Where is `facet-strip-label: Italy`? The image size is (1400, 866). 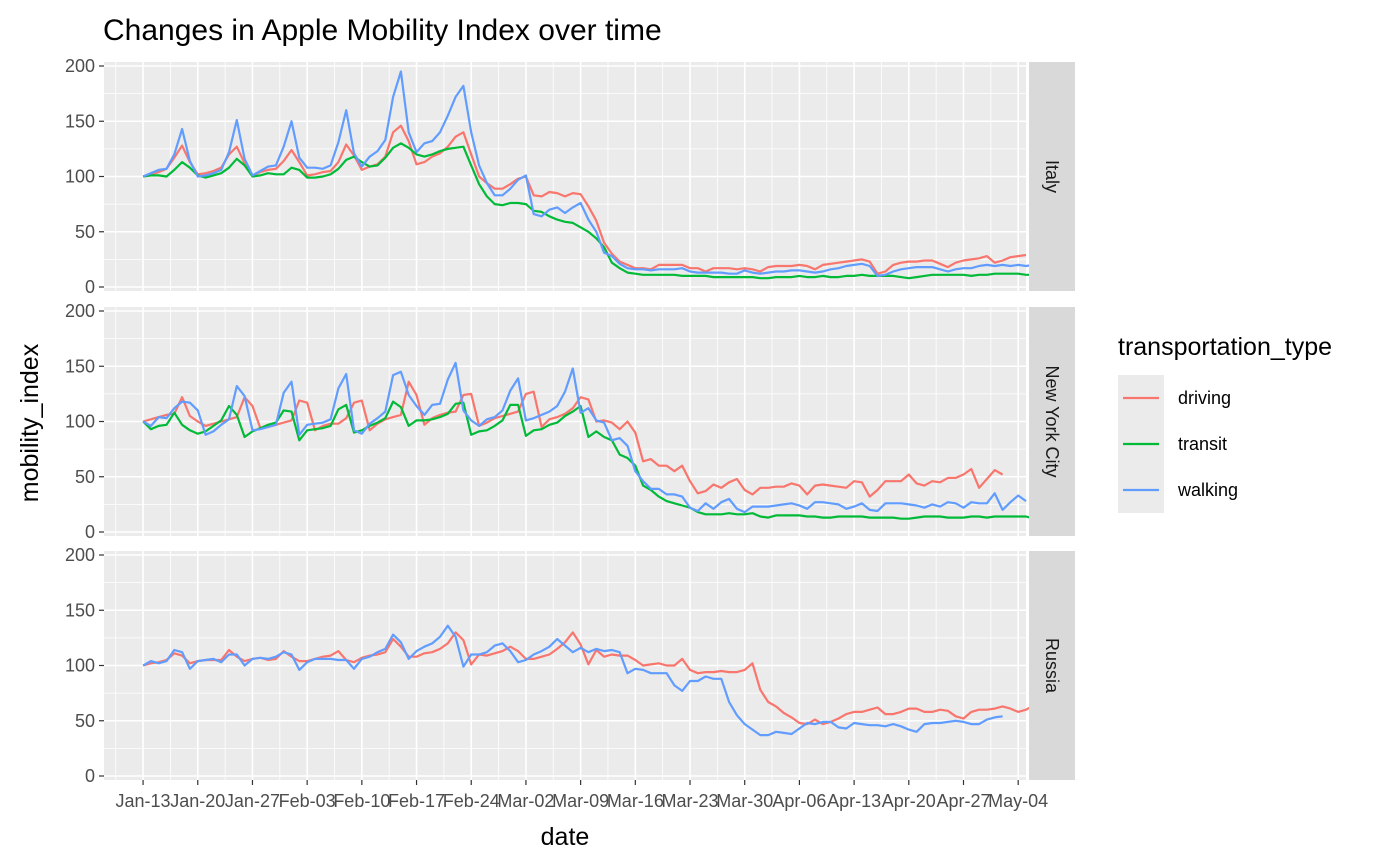
facet-strip-label: Italy is located at coordinates (1052, 176).